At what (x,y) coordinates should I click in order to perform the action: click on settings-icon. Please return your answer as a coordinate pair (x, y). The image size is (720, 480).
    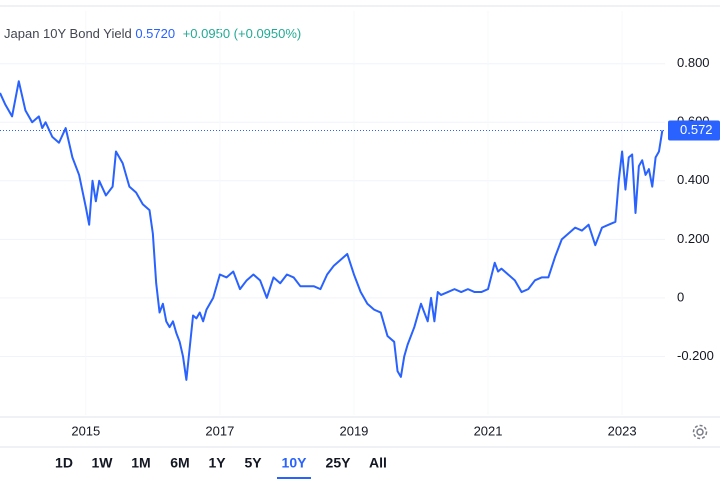
    Looking at the image, I should click on (700, 432).